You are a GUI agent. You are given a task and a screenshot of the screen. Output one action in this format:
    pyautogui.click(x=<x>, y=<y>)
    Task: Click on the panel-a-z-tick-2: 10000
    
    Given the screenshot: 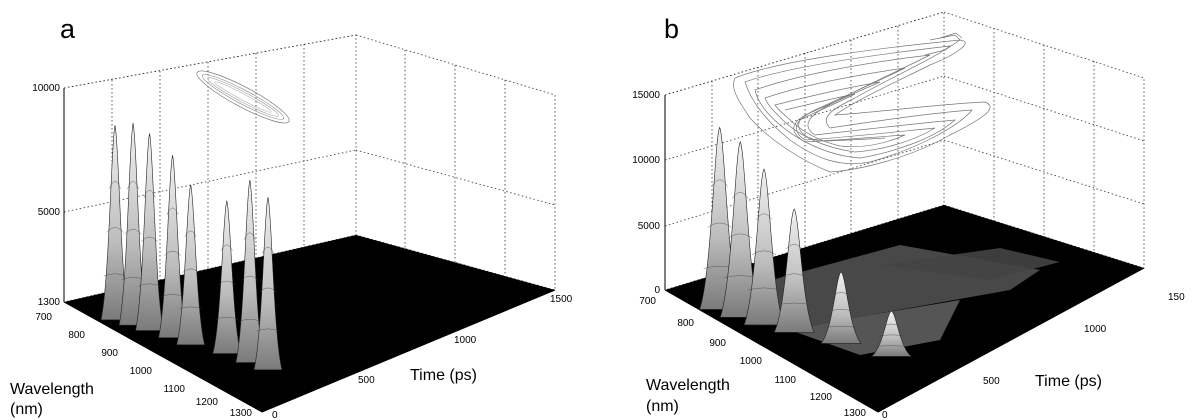 What is the action you would take?
    pyautogui.click(x=46, y=88)
    